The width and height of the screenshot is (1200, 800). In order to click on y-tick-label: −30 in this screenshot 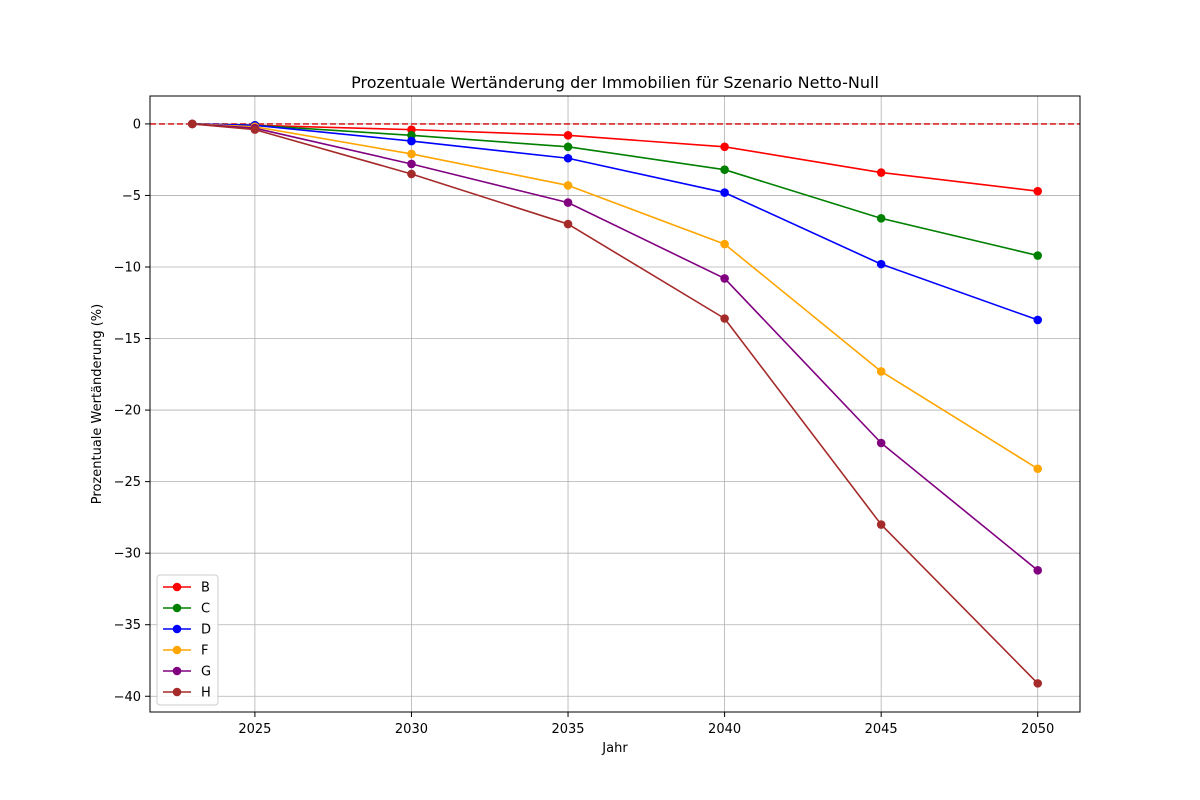, I will do `click(127, 554)`.